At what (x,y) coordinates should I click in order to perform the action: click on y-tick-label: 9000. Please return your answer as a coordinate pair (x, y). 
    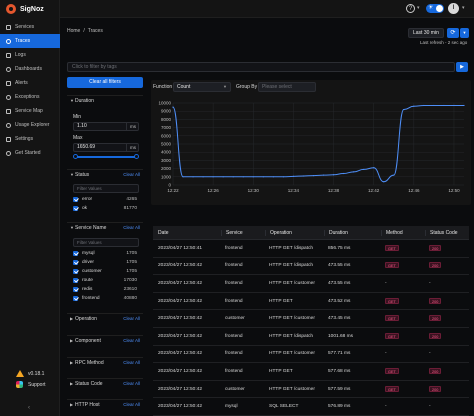
    Looking at the image, I should click on (166, 111).